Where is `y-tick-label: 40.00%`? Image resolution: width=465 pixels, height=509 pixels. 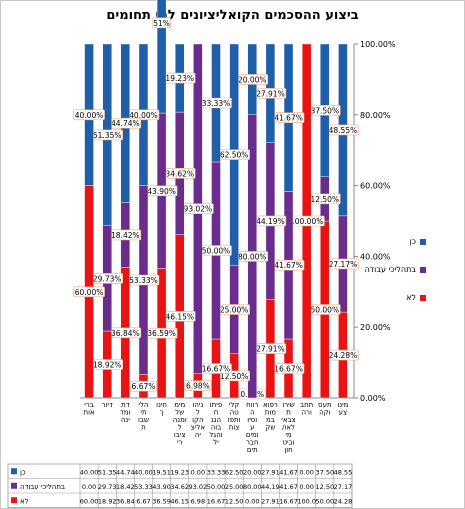 y-tick-label: 40.00% is located at coordinates (375, 256).